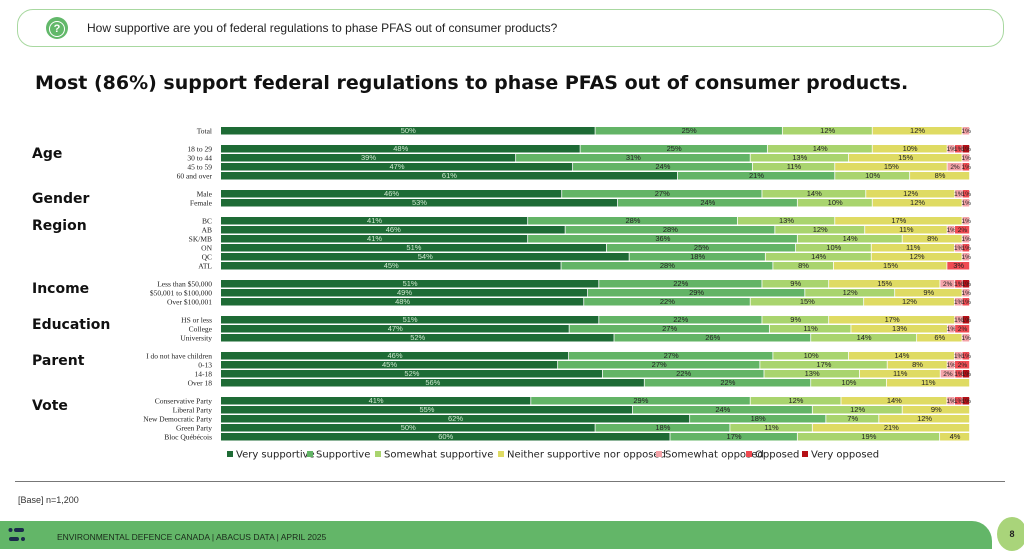 The width and height of the screenshot is (1024, 551). I want to click on group-label-education: Education, so click(71, 325).